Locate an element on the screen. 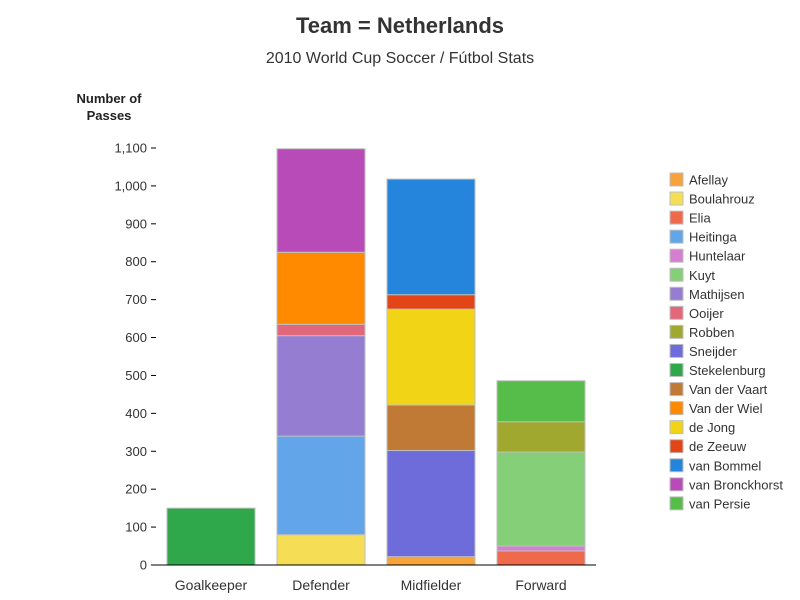 This screenshot has height=600, width=800. legend-label: Robben is located at coordinates (712, 332).